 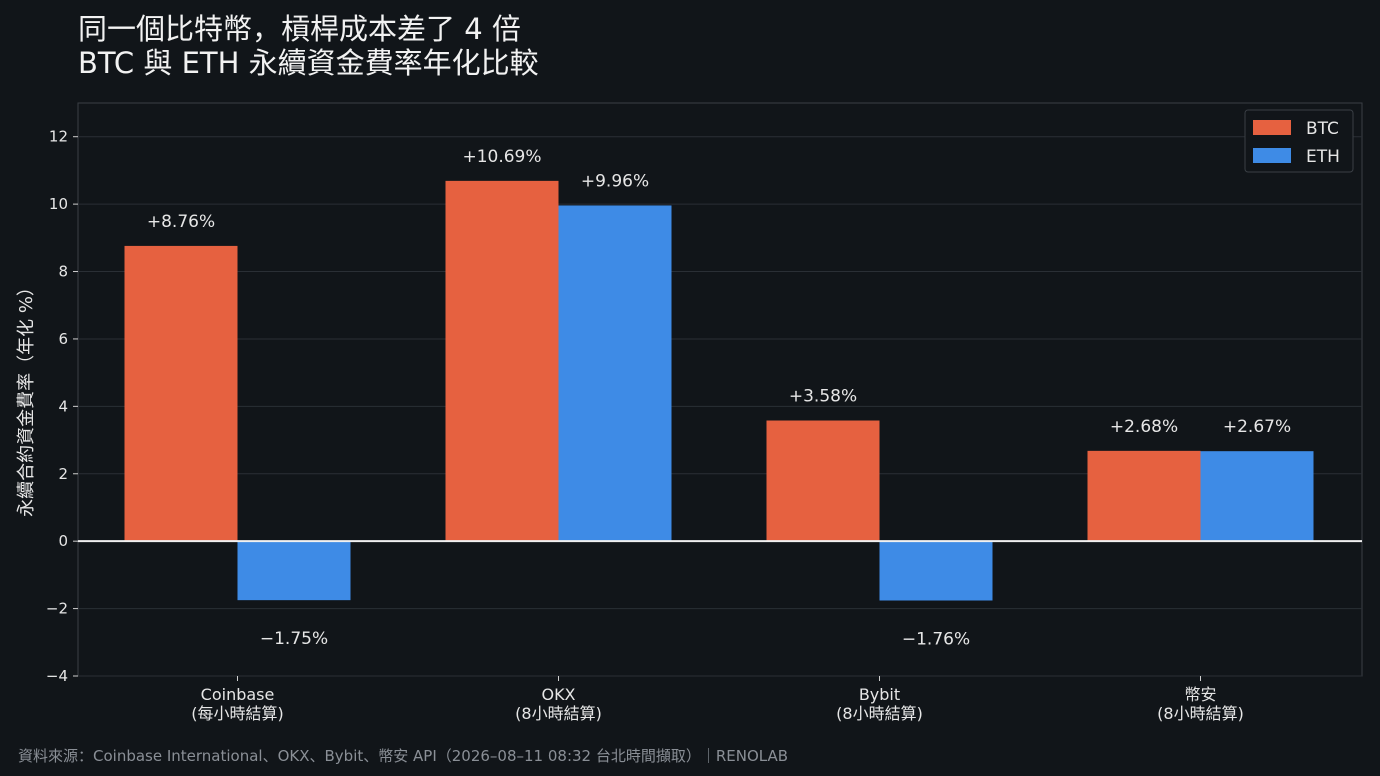 I want to click on y-tick-label: 2, so click(x=63, y=474).